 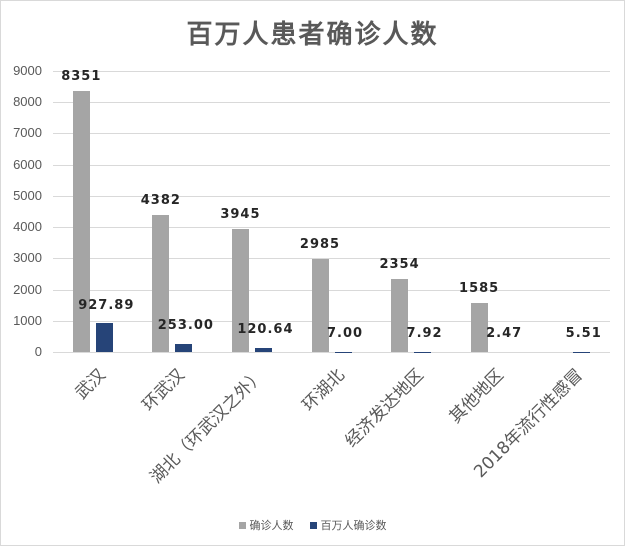 What do you see at coordinates (399, 264) in the screenshot?
I see `data-label: 2354` at bounding box center [399, 264].